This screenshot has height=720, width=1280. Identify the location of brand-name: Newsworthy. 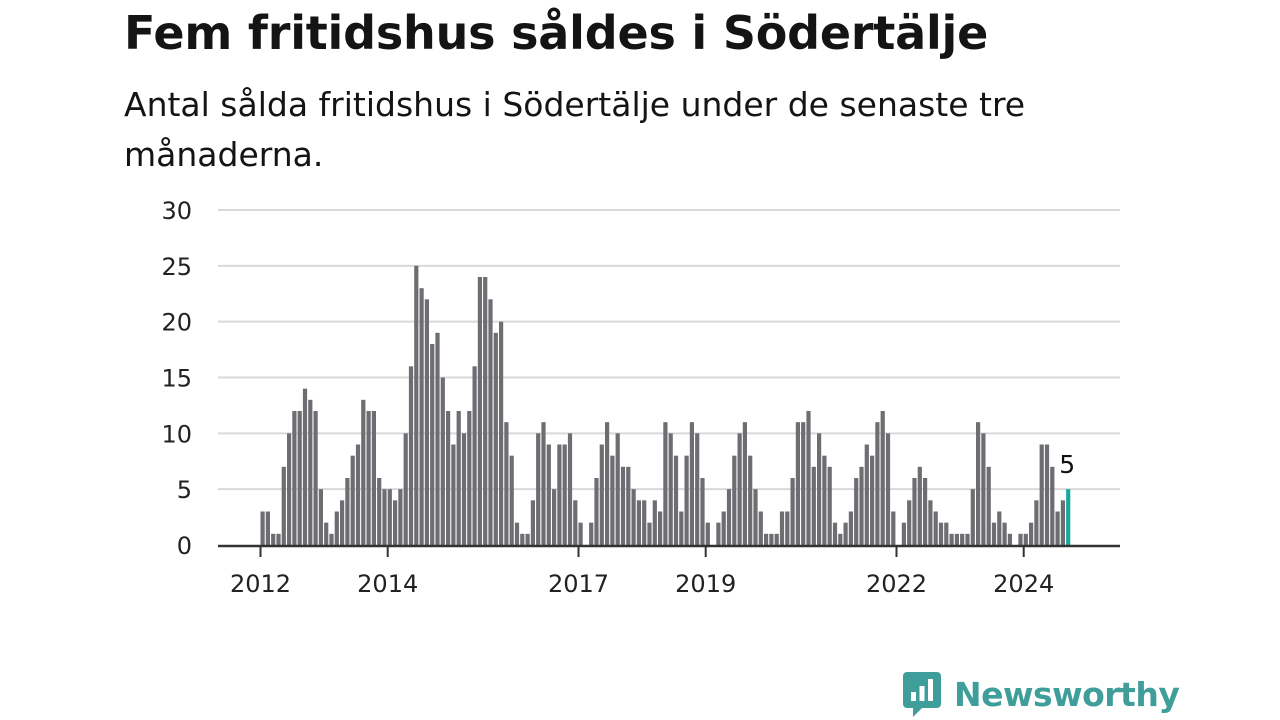
(1067, 694).